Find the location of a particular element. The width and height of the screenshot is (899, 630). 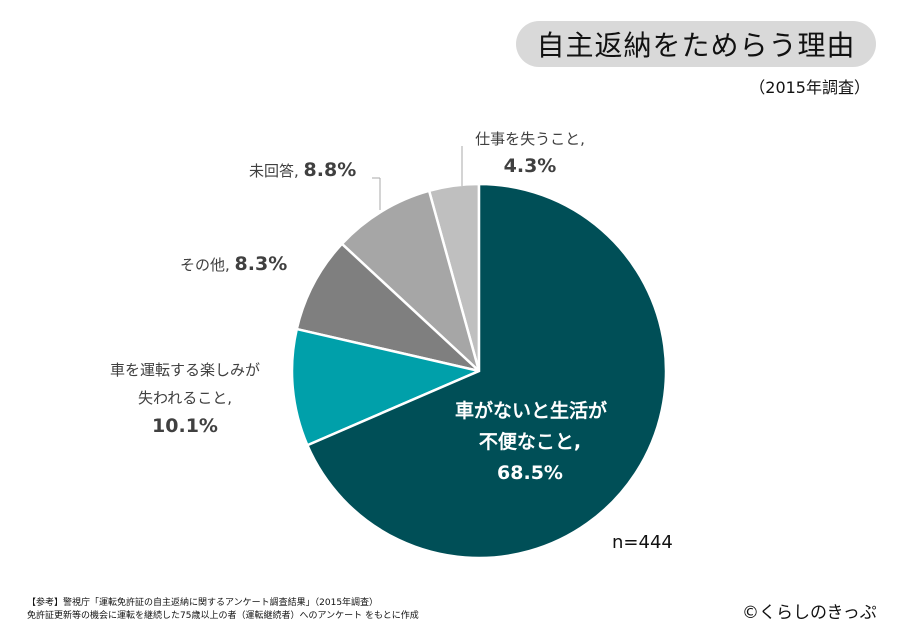

slice-label-other: その他, 8.3% is located at coordinates (233, 264).